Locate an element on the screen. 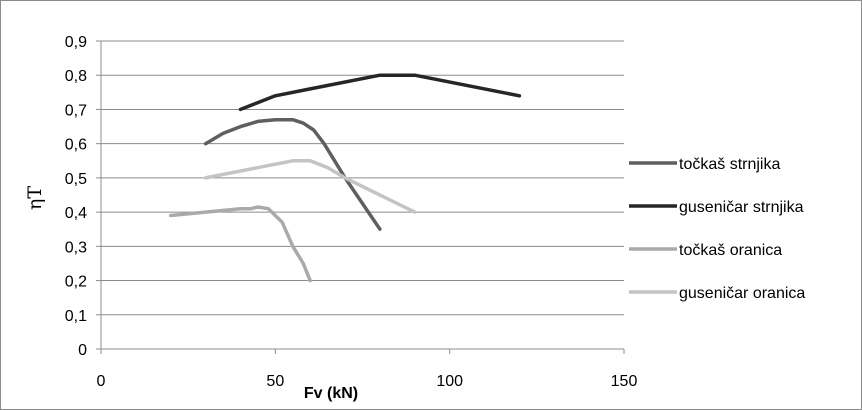 The height and width of the screenshot is (410, 862). x-tick-labels: 0 50 100 150 is located at coordinates (367, 381).